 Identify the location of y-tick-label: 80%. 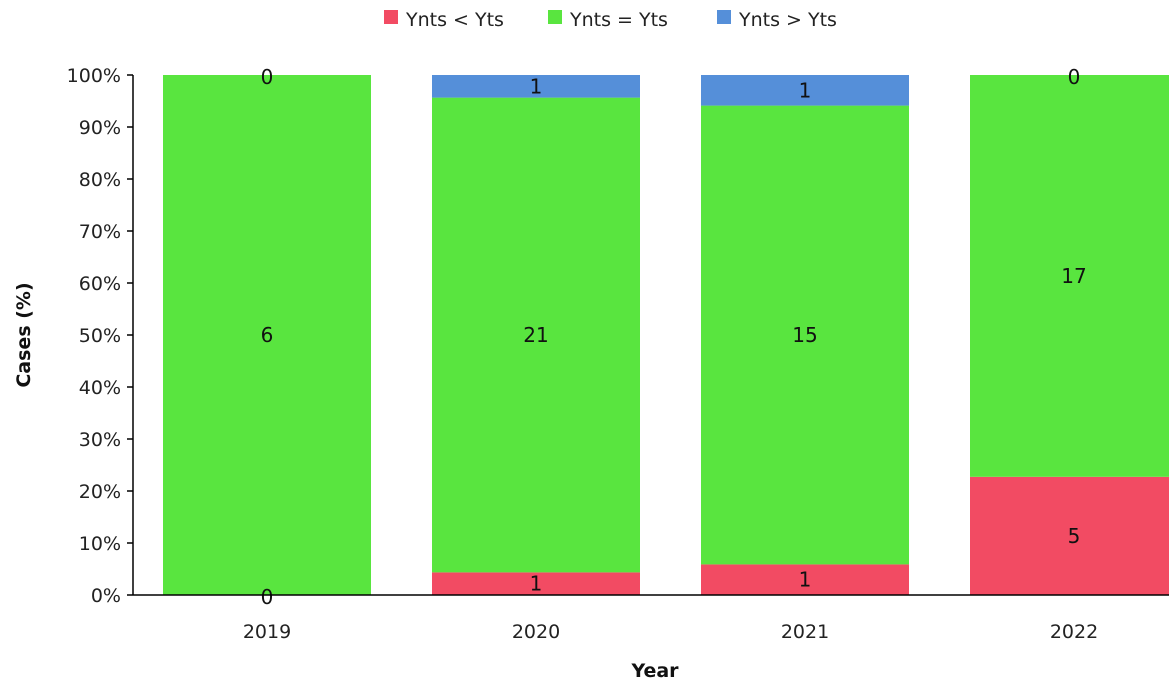
(100, 180).